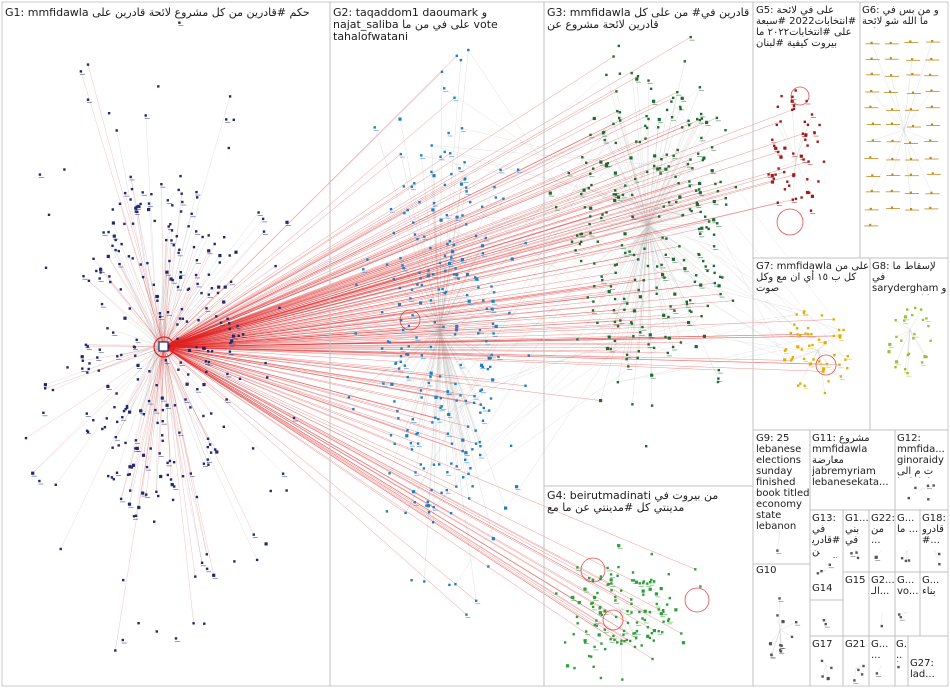 Image resolution: width=950 pixels, height=688 pixels. I want to click on group-label: G10, so click(766, 570).